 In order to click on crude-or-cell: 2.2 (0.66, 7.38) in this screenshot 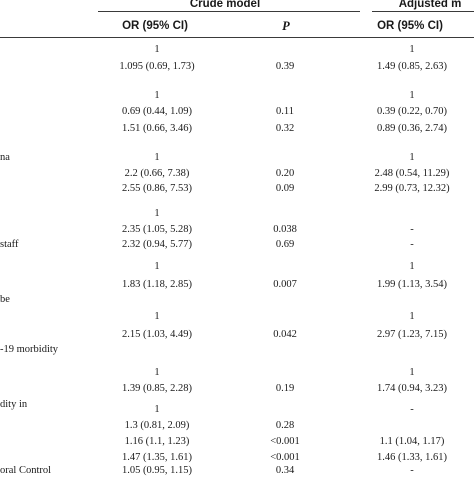, I will do `click(157, 173)`.